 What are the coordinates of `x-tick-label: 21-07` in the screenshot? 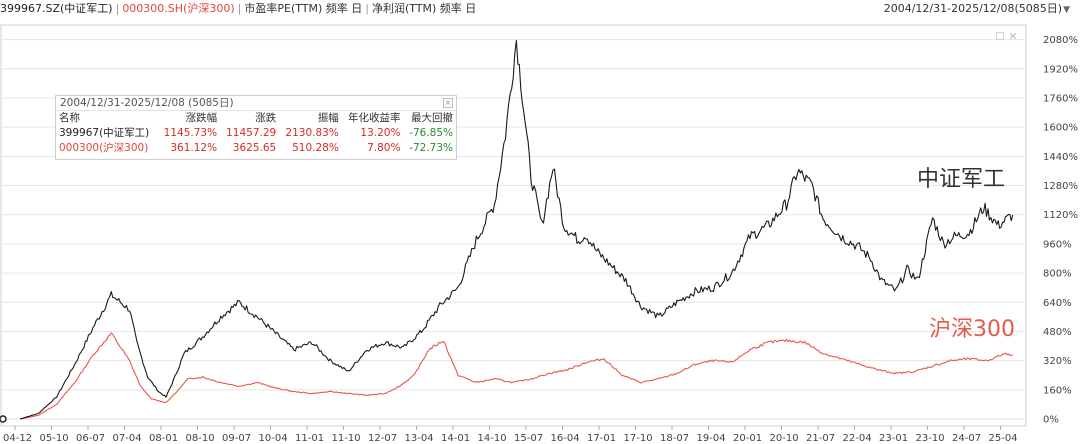 It's located at (820, 438).